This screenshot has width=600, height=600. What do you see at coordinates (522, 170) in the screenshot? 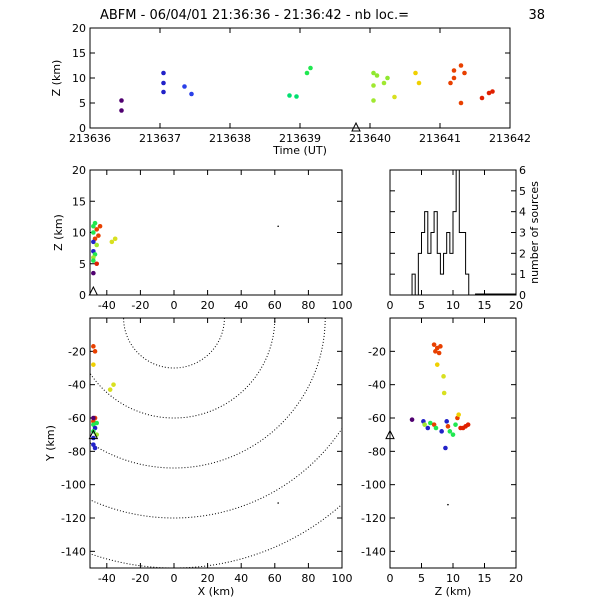
I see `histogram-ytick-label: 6` at bounding box center [522, 170].